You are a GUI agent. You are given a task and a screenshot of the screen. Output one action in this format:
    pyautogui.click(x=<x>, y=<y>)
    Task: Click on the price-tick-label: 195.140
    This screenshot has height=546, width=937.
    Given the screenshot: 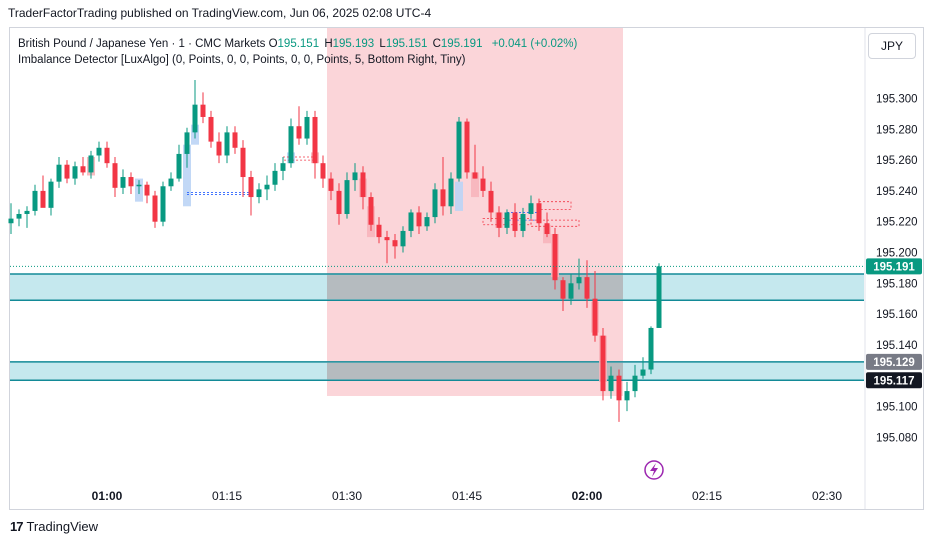 What is the action you would take?
    pyautogui.click(x=897, y=346)
    